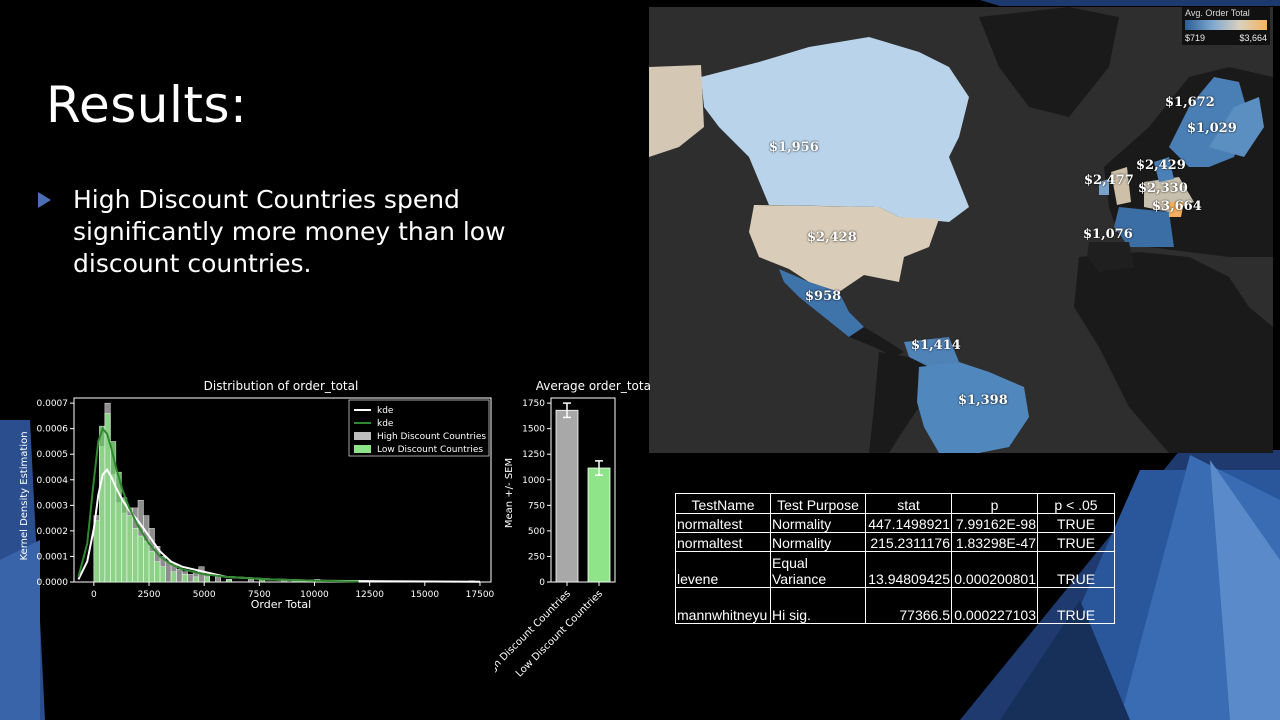 The height and width of the screenshot is (720, 1280). Describe the element at coordinates (53, 455) in the screenshot. I see `y-tick-label: 0.0005` at that location.